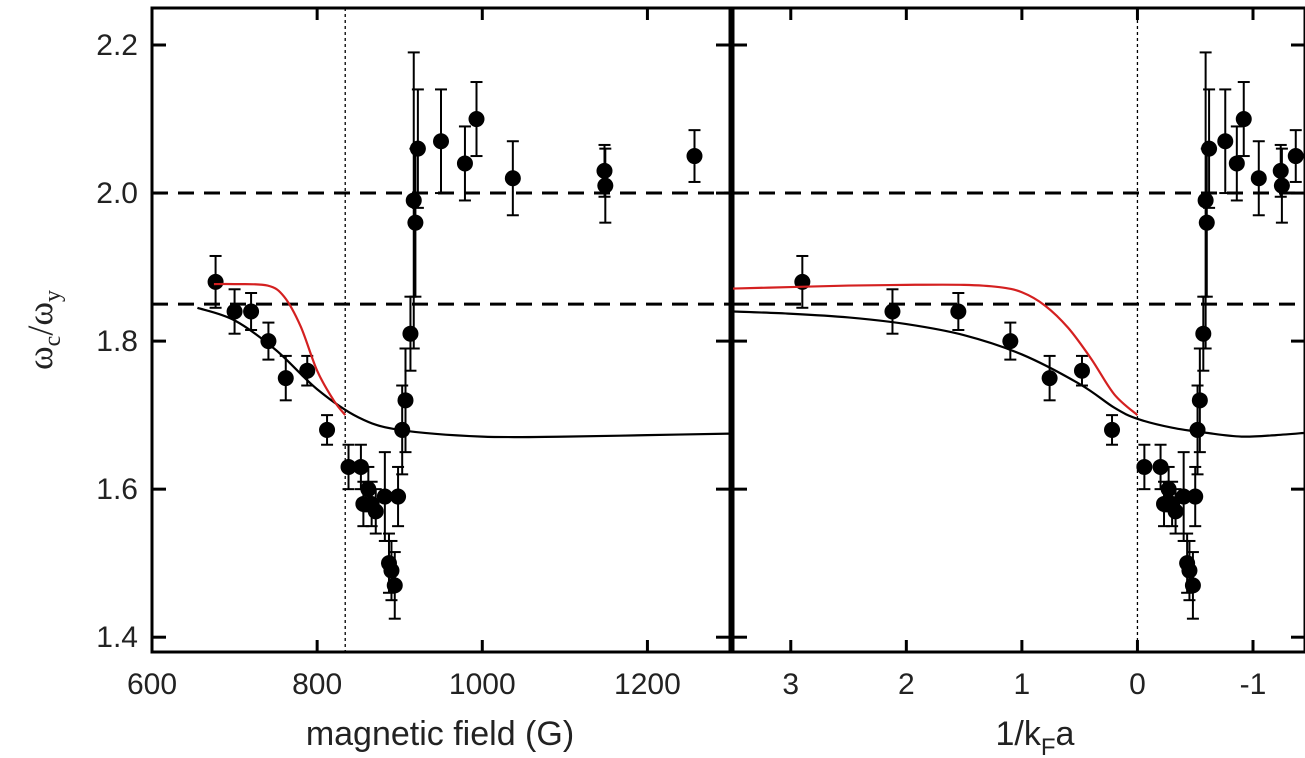 This screenshot has width=1305, height=758. Describe the element at coordinates (117, 45) in the screenshot. I see `y-tick-label: 2.2` at that location.